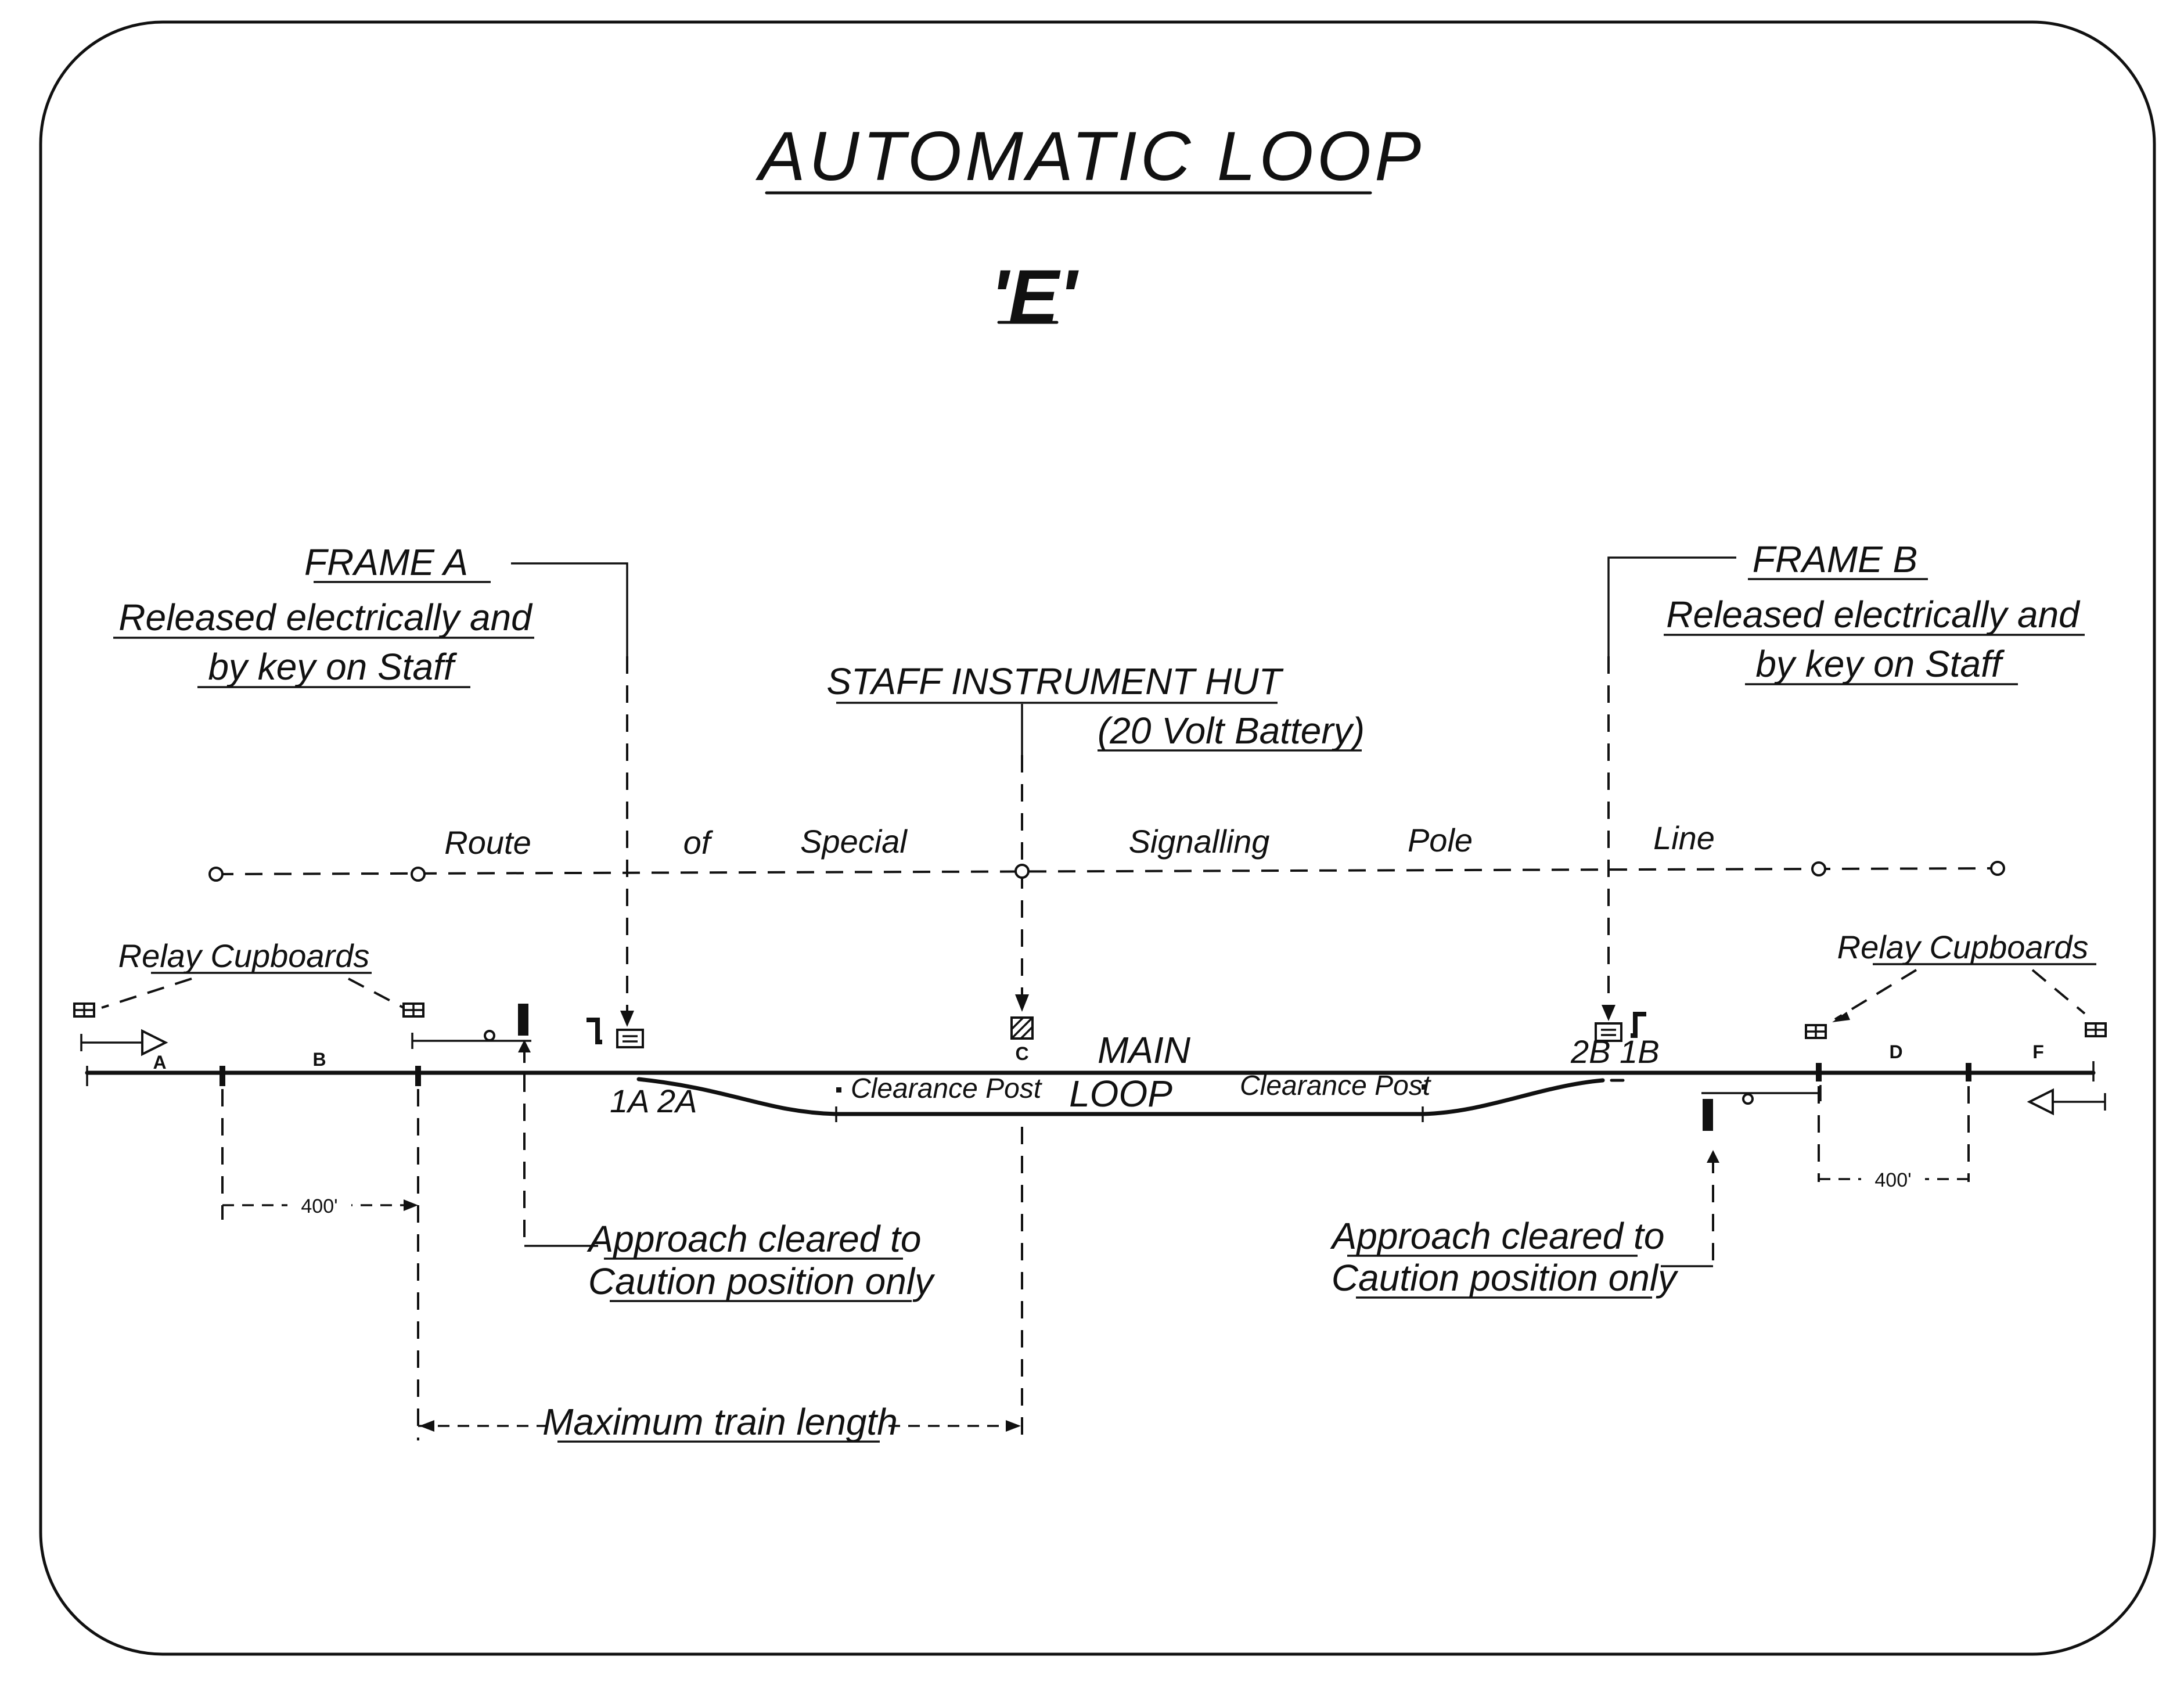 This screenshot has width=2184, height=1696. I want to click on pole-word-line: Line, so click(1684, 838).